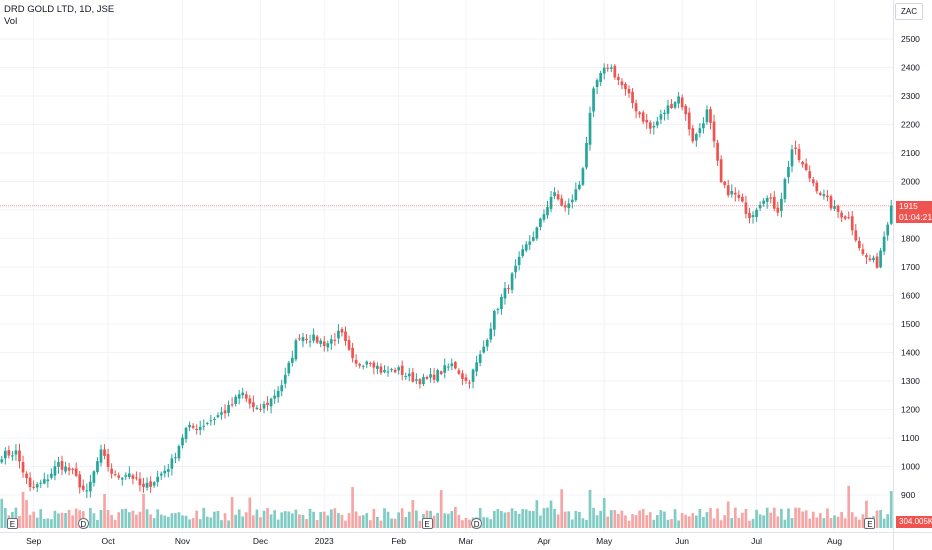  I want to click on y-tick-label: 1200, so click(910, 410).